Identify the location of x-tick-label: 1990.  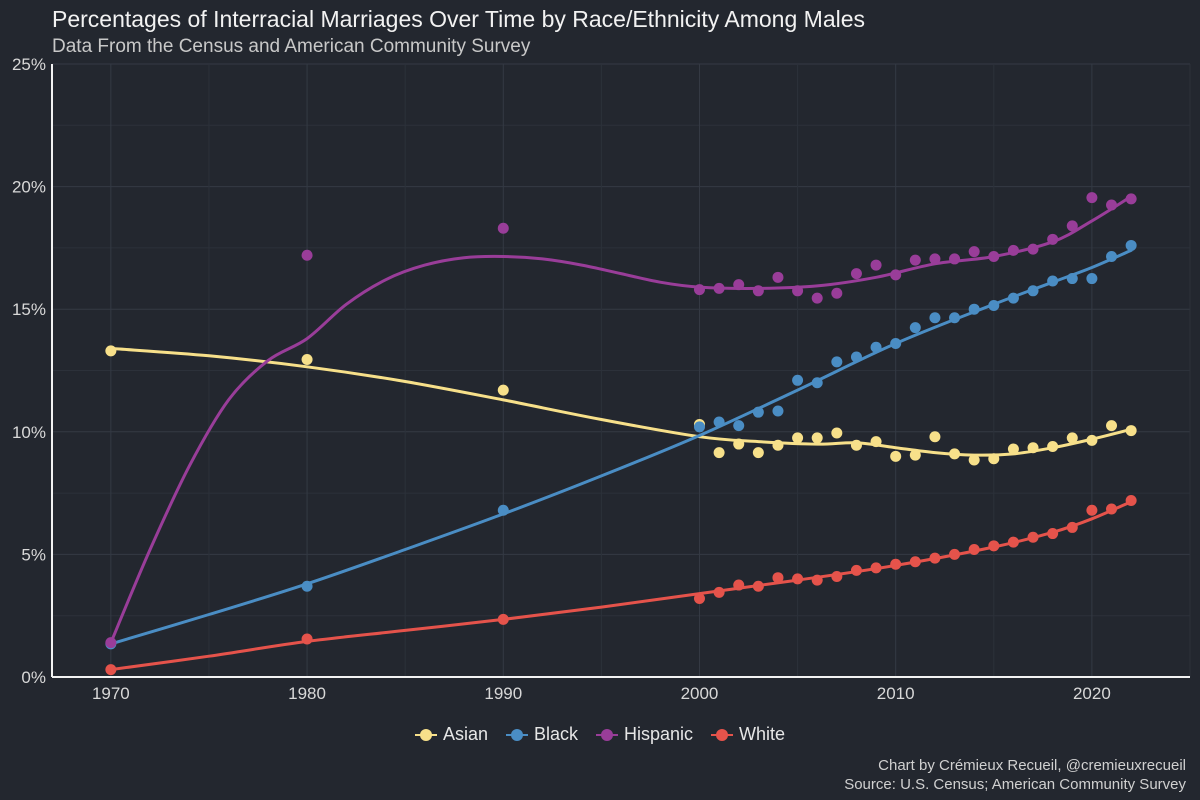
(503, 693).